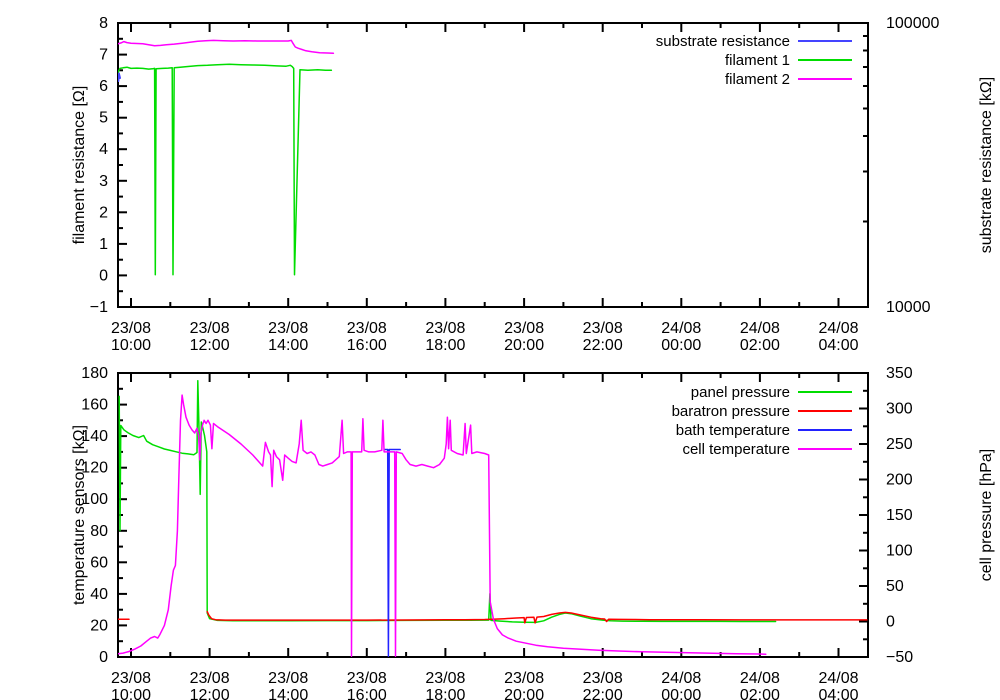 This screenshot has height=700, width=1000. I want to click on left-tick-label: 180, so click(94, 373).